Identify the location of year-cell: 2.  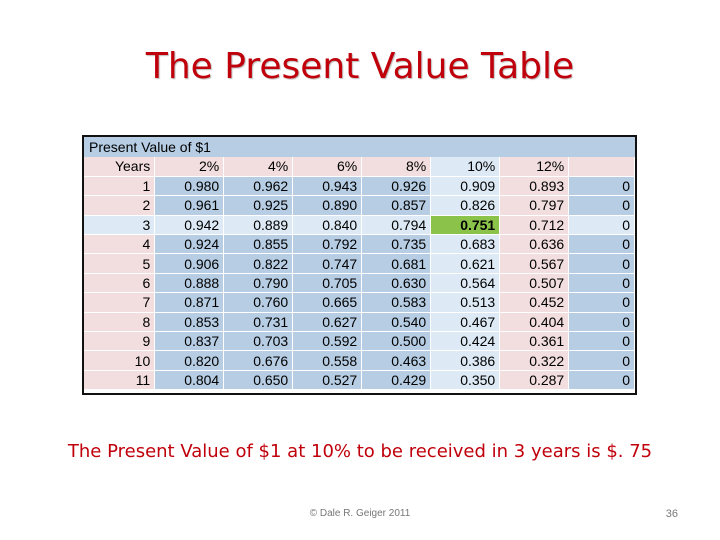
(120, 205).